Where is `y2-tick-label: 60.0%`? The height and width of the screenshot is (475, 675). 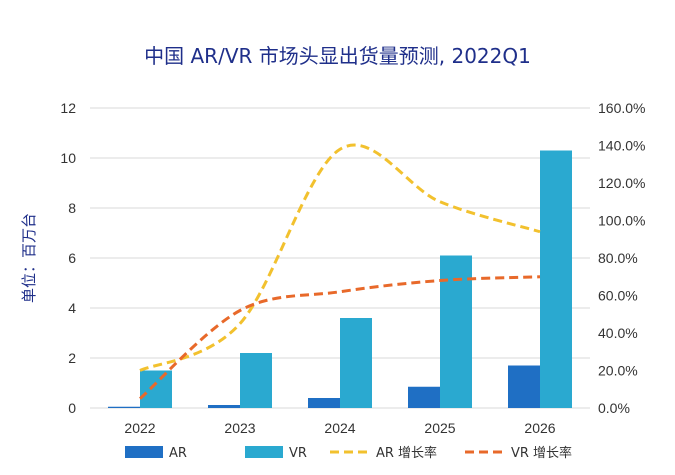
y2-tick-label: 60.0% is located at coordinates (618, 296).